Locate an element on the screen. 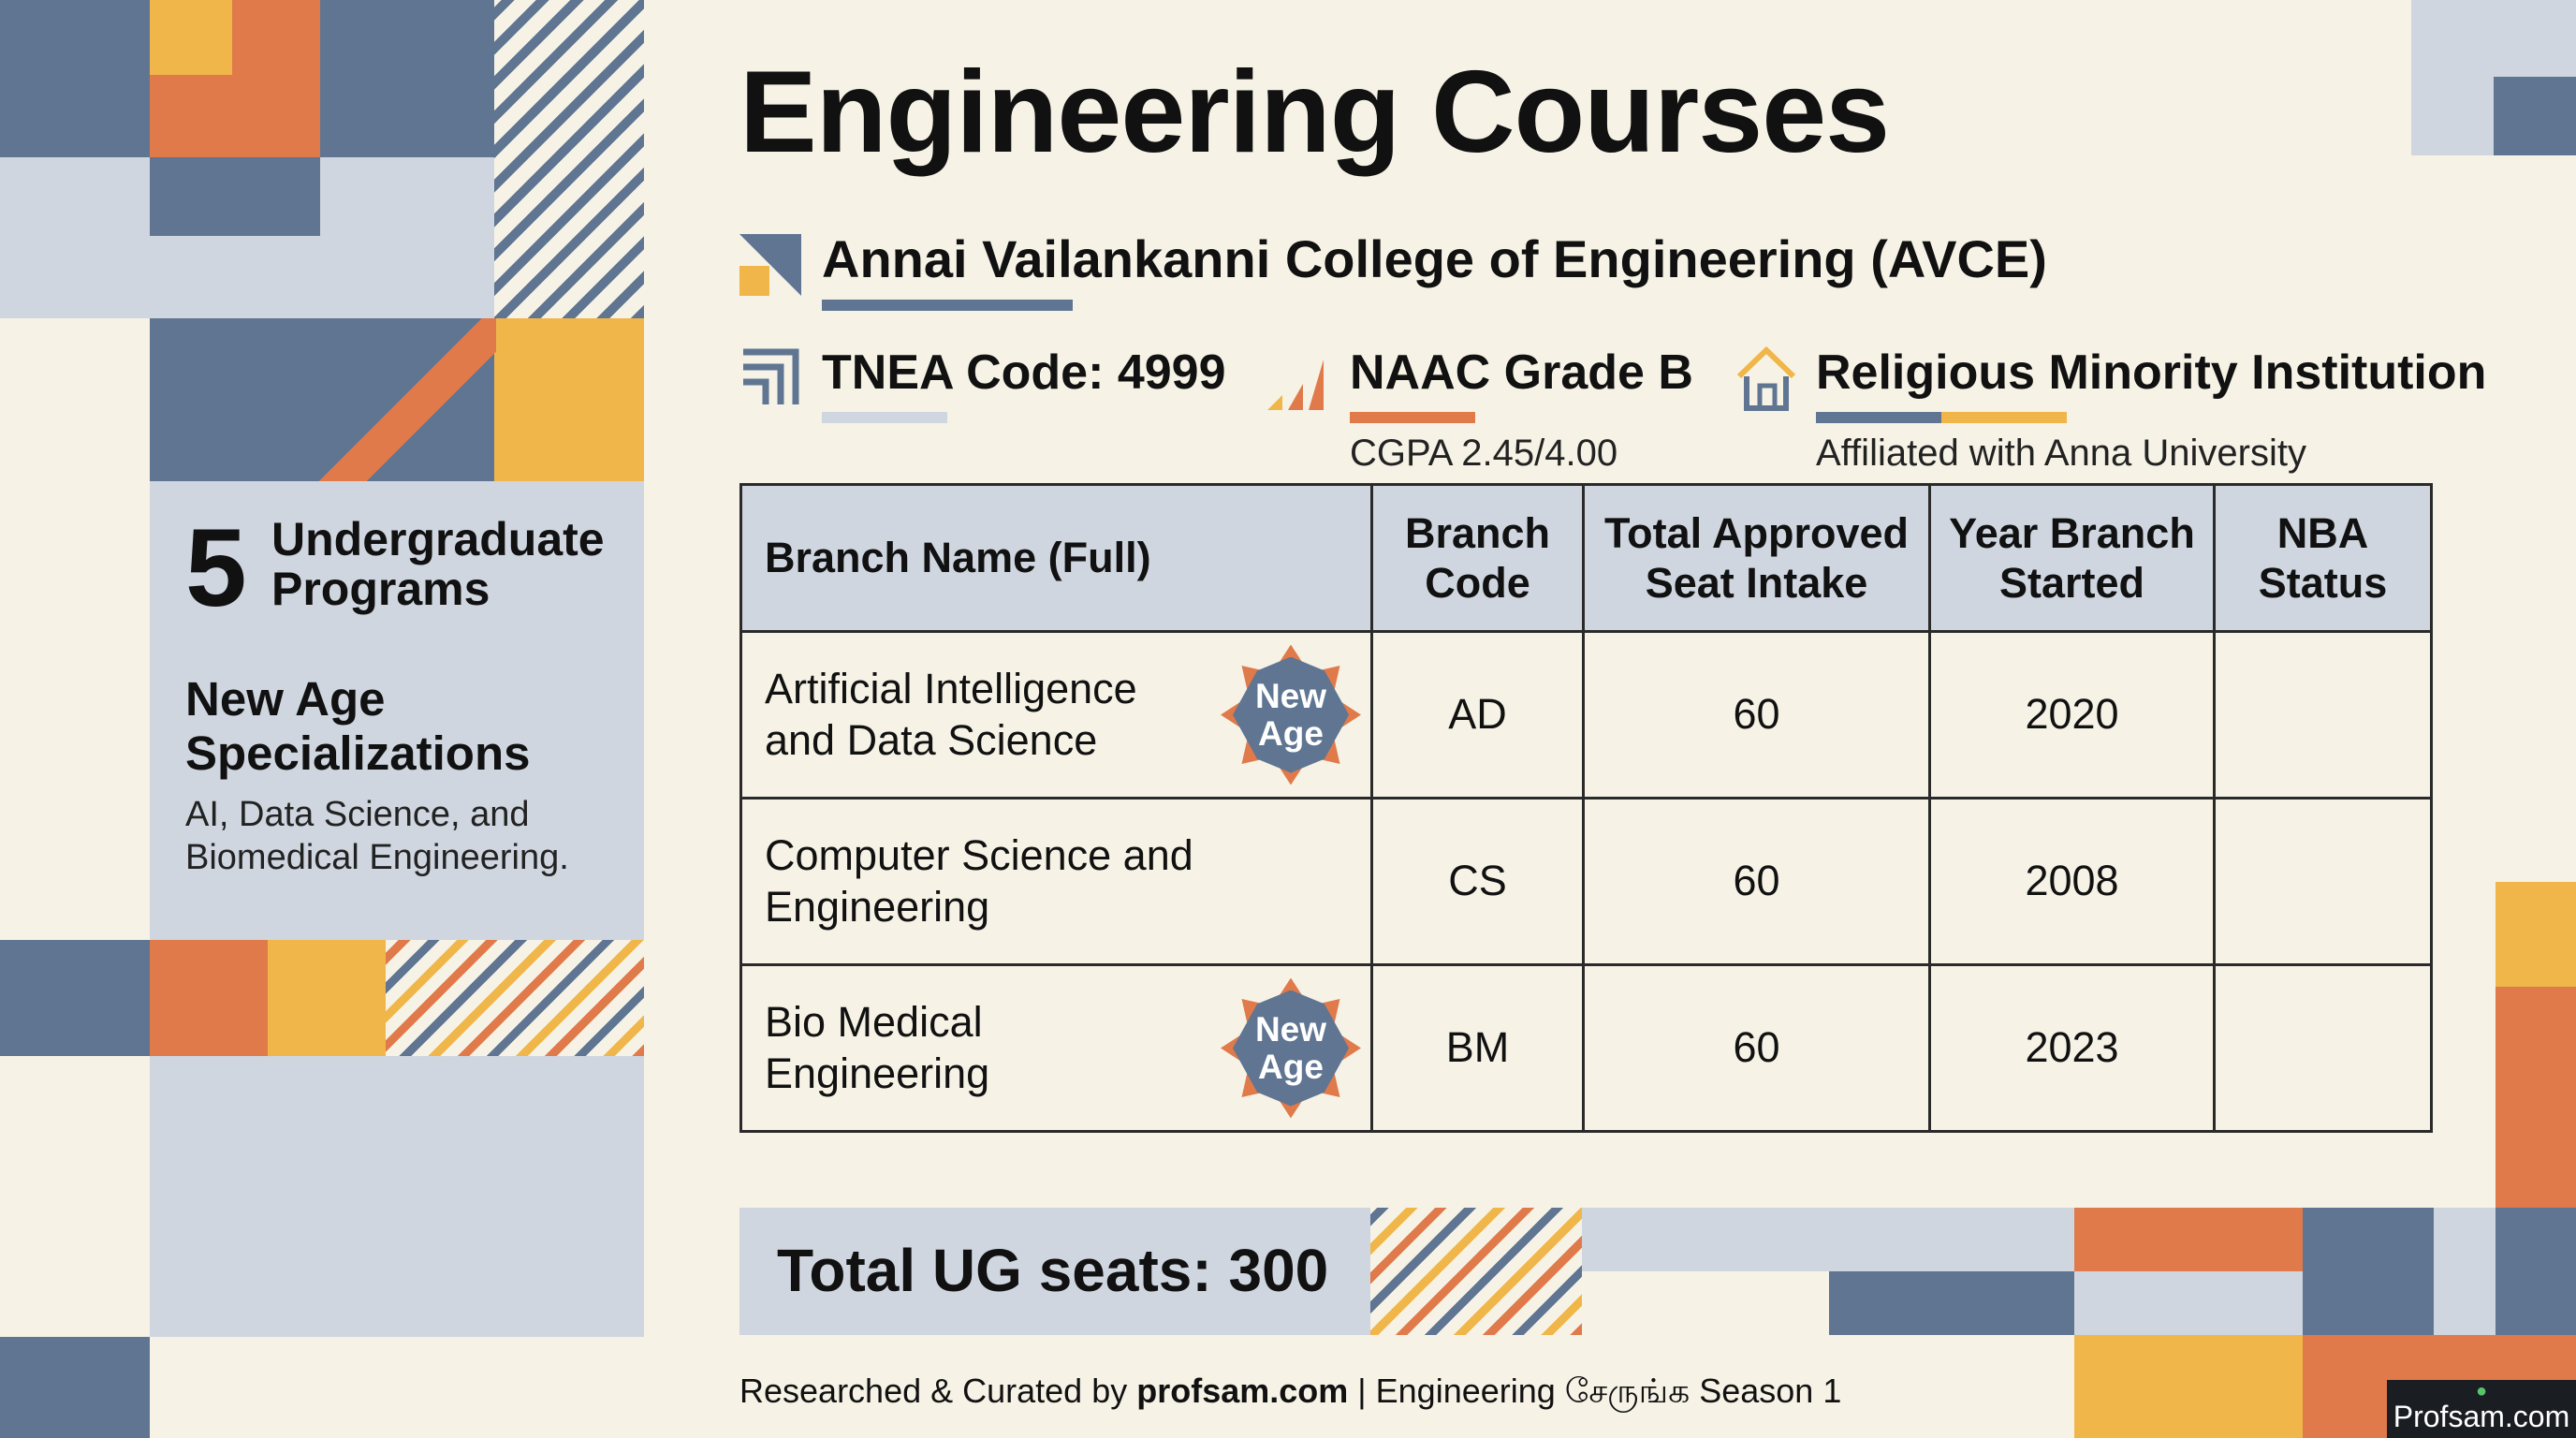 Image resolution: width=2576 pixels, height=1438 pixels. column-header: Year Branch Started is located at coordinates (2072, 558).